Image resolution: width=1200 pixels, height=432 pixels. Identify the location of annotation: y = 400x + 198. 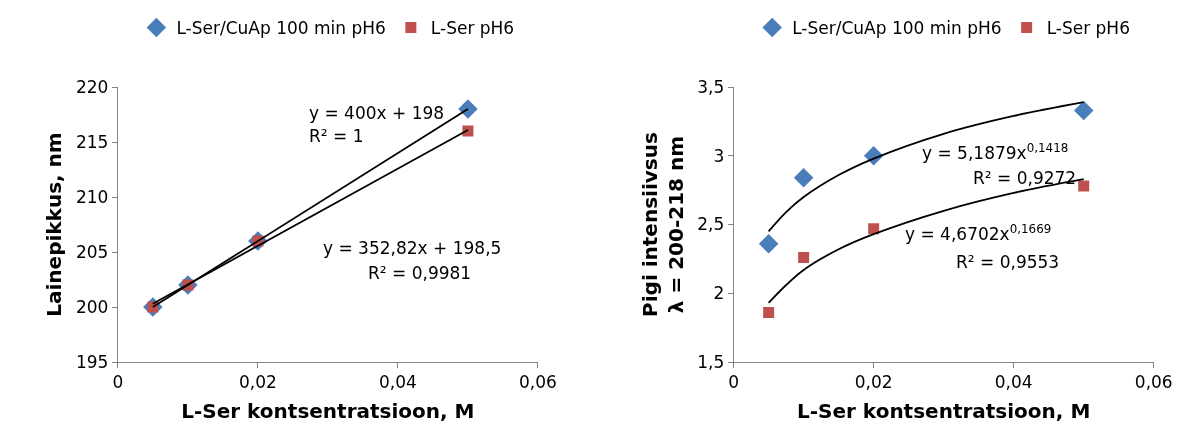
(377, 113).